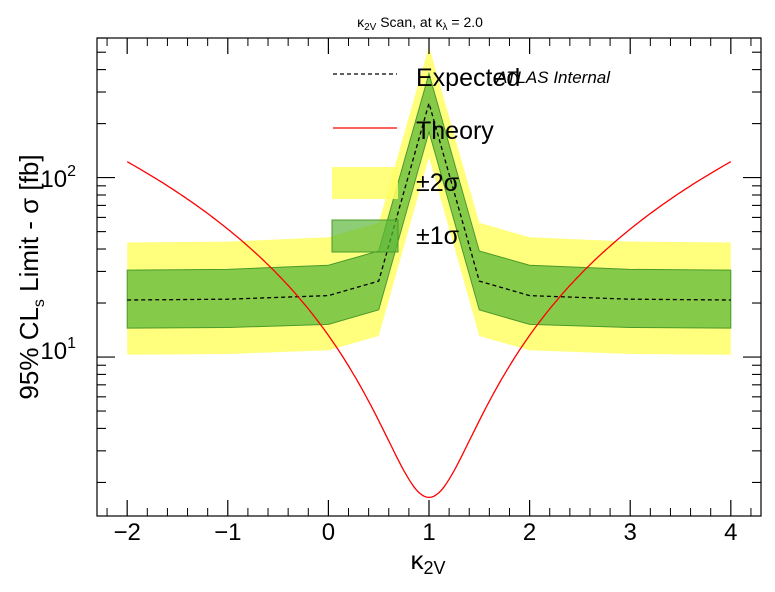 The height and width of the screenshot is (592, 775). What do you see at coordinates (553, 77) in the screenshot?
I see `atlas-internal-label: ATLAS Internal` at bounding box center [553, 77].